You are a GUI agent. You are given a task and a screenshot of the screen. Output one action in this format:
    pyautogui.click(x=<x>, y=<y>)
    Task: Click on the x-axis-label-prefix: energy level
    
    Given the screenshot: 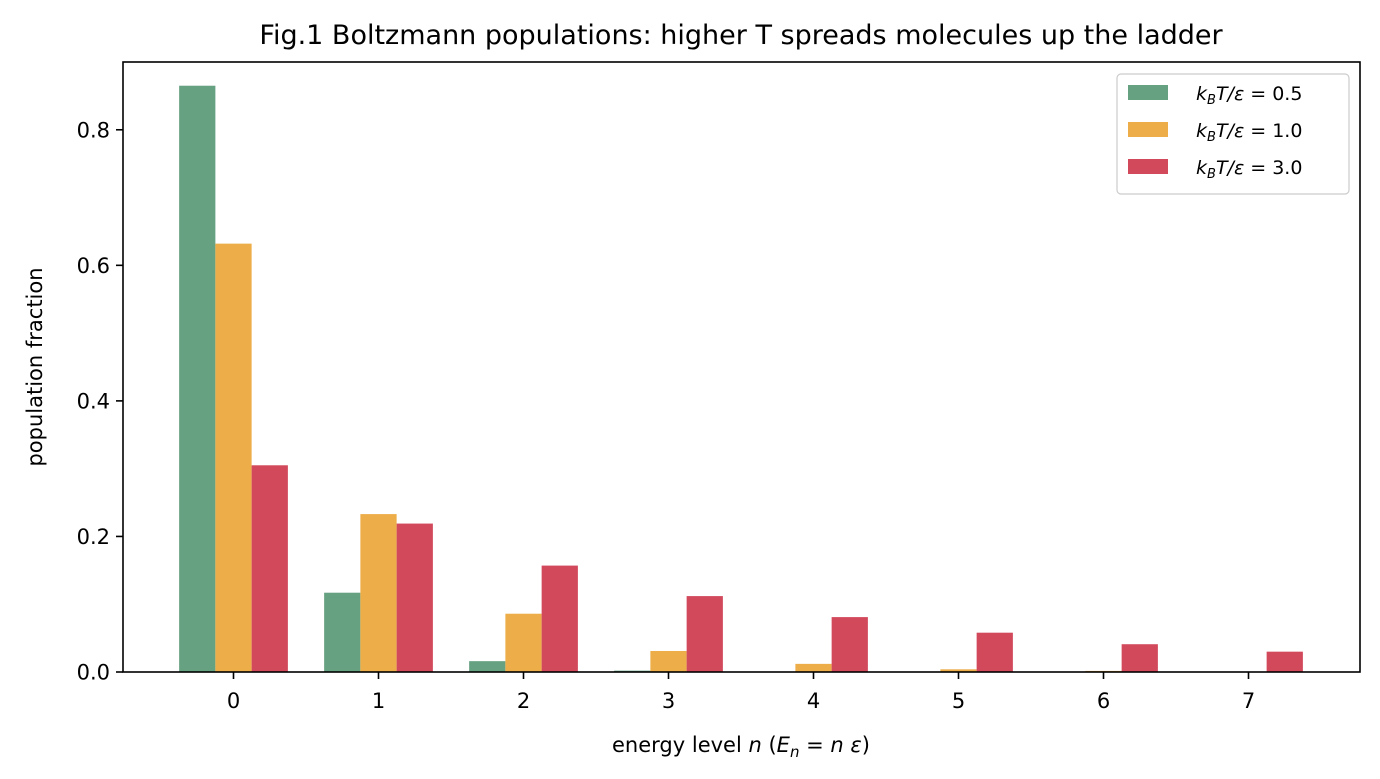 What is the action you would take?
    pyautogui.click(x=680, y=745)
    